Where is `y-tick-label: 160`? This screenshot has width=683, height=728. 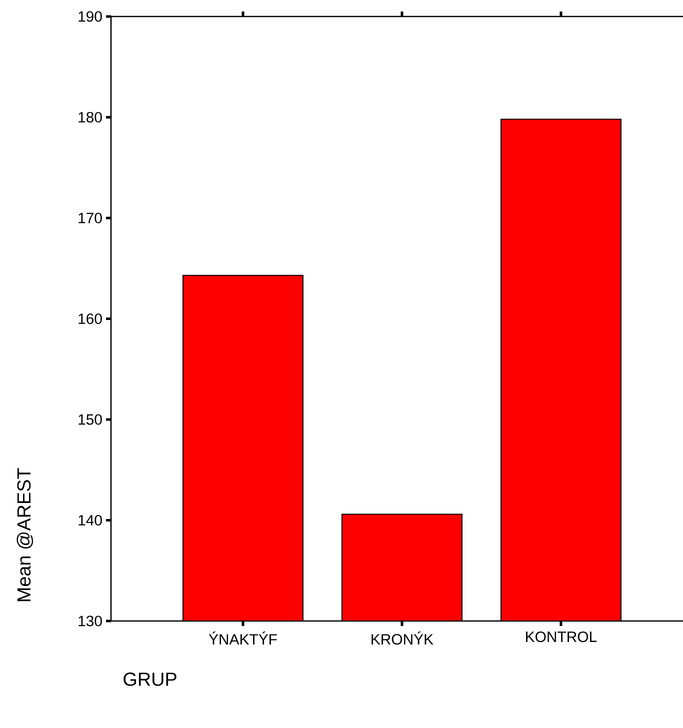 y-tick-label: 160 is located at coordinates (90, 318).